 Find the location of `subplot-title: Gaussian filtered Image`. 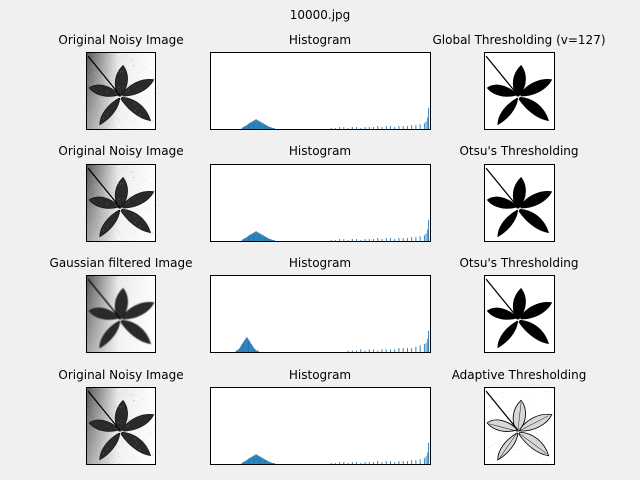

subplot-title: Gaussian filtered Image is located at coordinates (121, 263).